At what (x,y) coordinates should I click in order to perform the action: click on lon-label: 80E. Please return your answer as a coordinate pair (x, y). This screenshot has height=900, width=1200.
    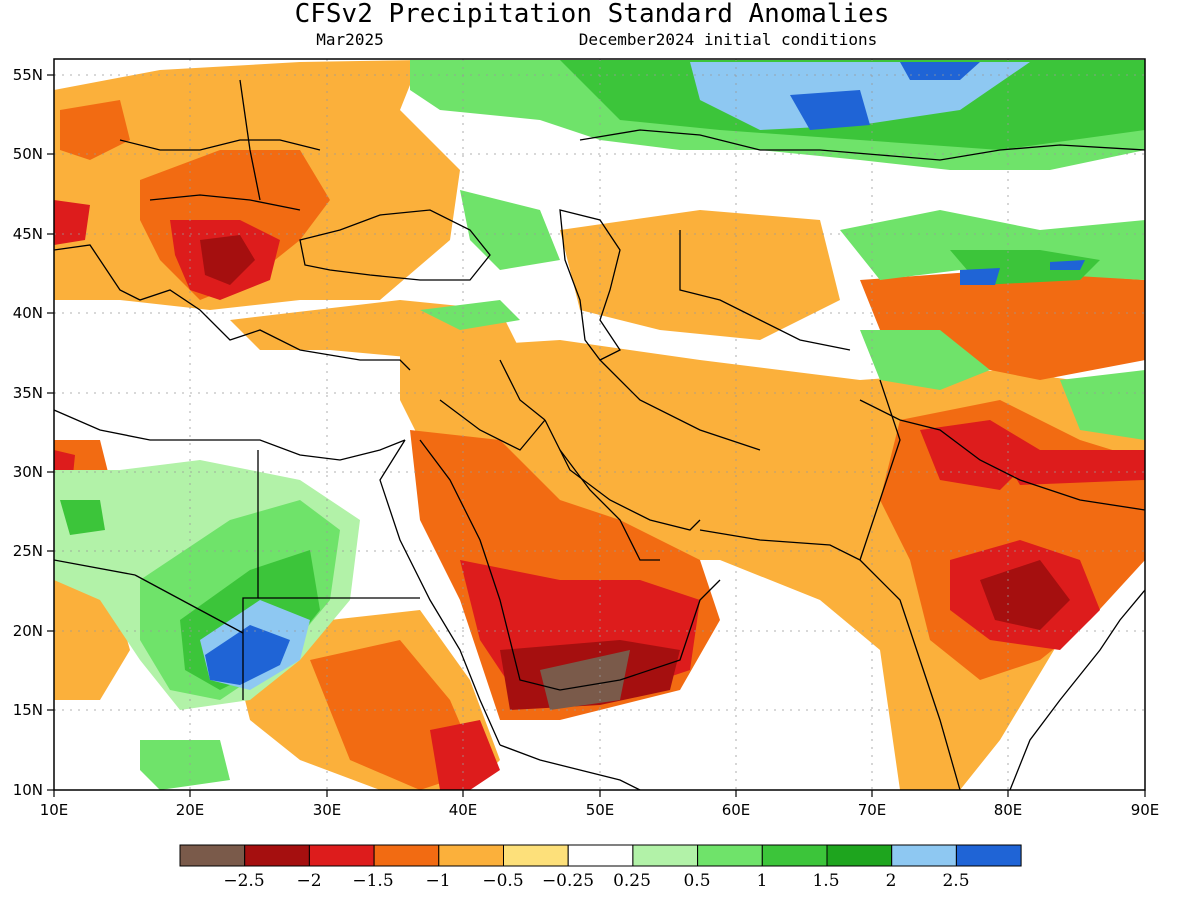
    Looking at the image, I should click on (1008, 810).